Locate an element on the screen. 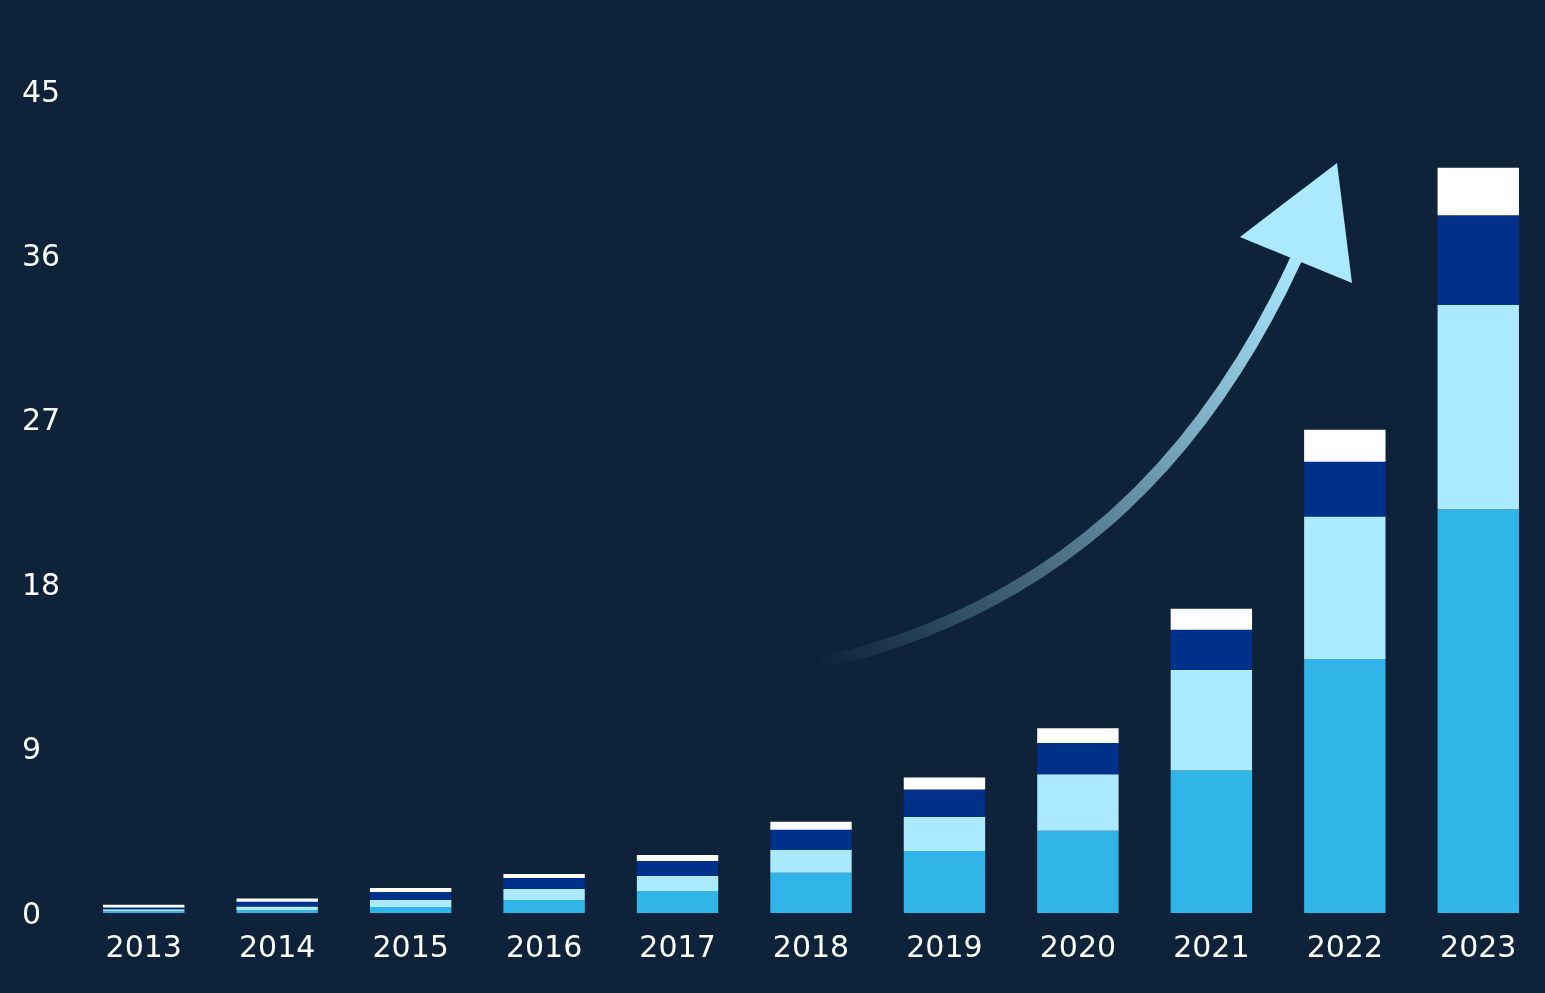  y-tick-label: 9 is located at coordinates (32, 749).